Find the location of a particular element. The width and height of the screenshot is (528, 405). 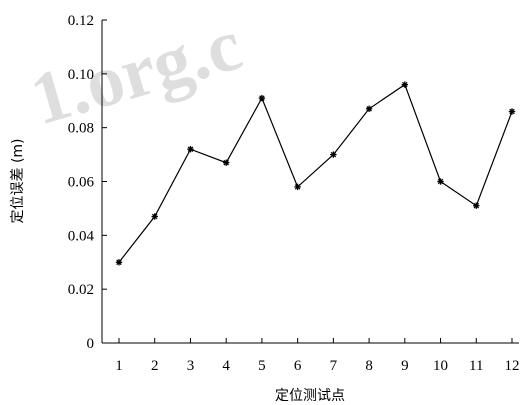

x-axis-ticks: 1 2 3 4 5 6 7 8 9 10 11 12 is located at coordinates (317, 356).